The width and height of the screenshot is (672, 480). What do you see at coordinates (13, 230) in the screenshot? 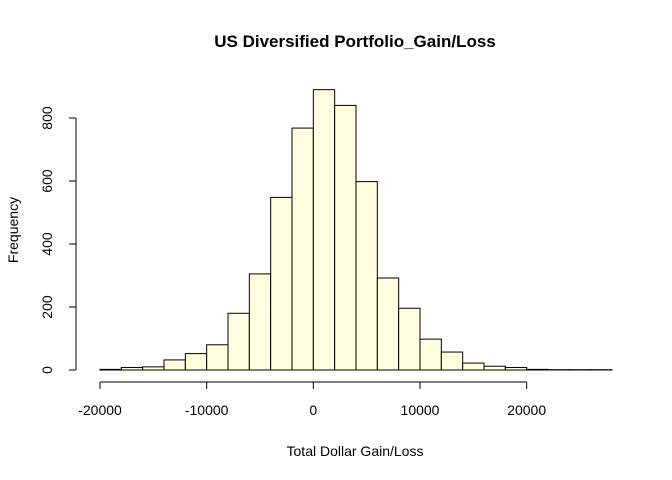
I see `y-axis-label: Frequency` at bounding box center [13, 230].